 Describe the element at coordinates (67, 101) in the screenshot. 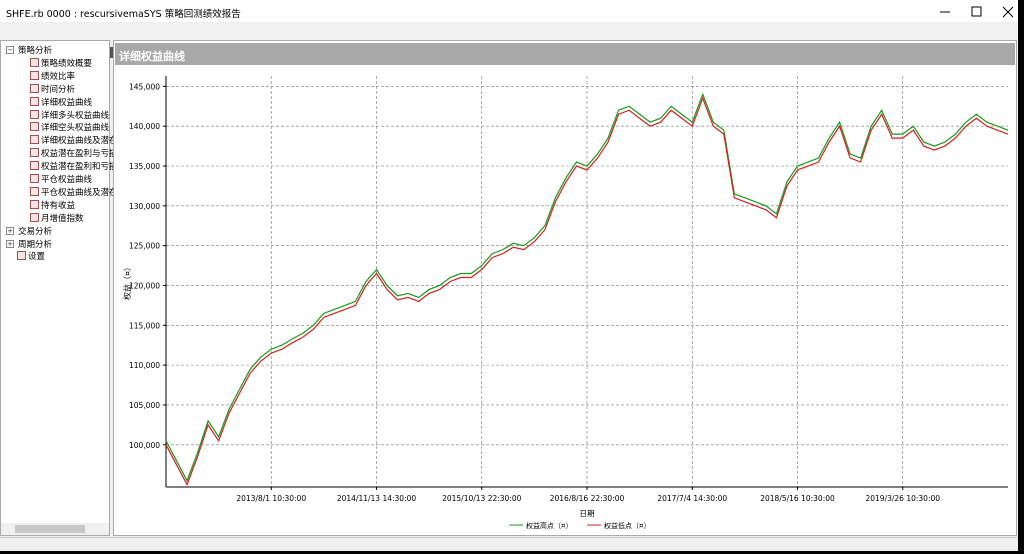

I see `tree-item: 详细权益曲线` at that location.